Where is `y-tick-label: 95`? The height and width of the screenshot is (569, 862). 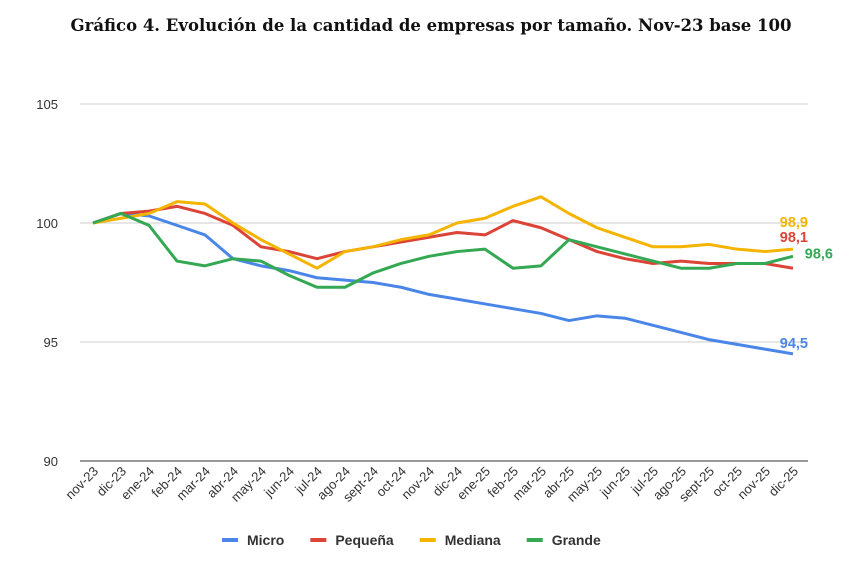
y-tick-label: 95 is located at coordinates (51, 342).